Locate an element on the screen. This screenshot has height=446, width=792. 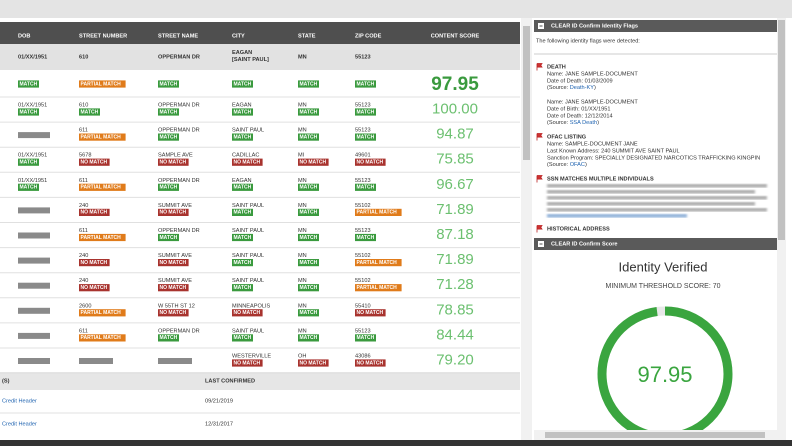
cell-value: SUMMIT AVE is located at coordinates (175, 281).